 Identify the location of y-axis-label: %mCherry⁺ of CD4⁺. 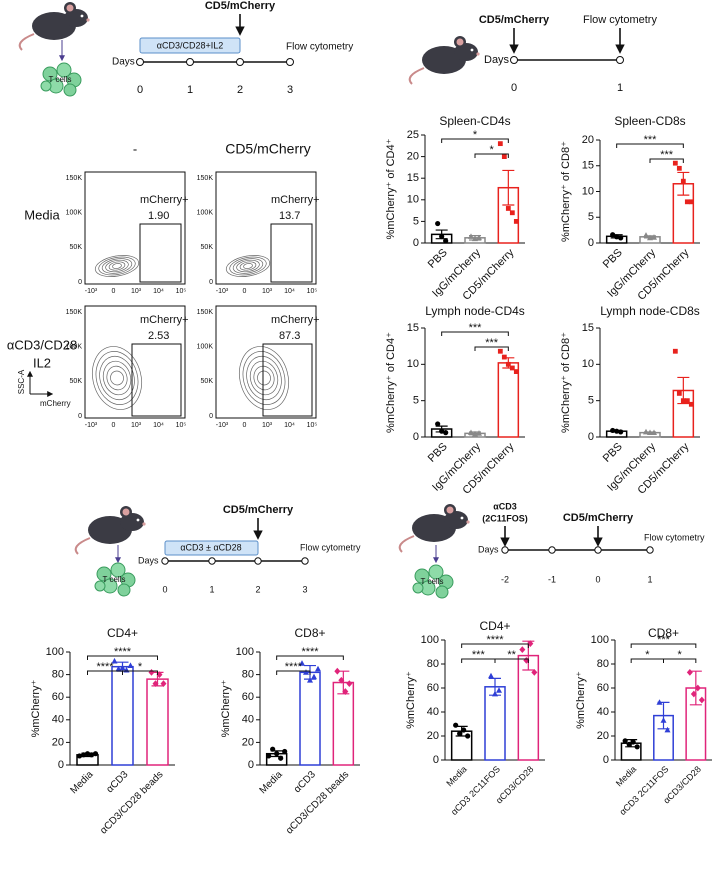
(391, 382).